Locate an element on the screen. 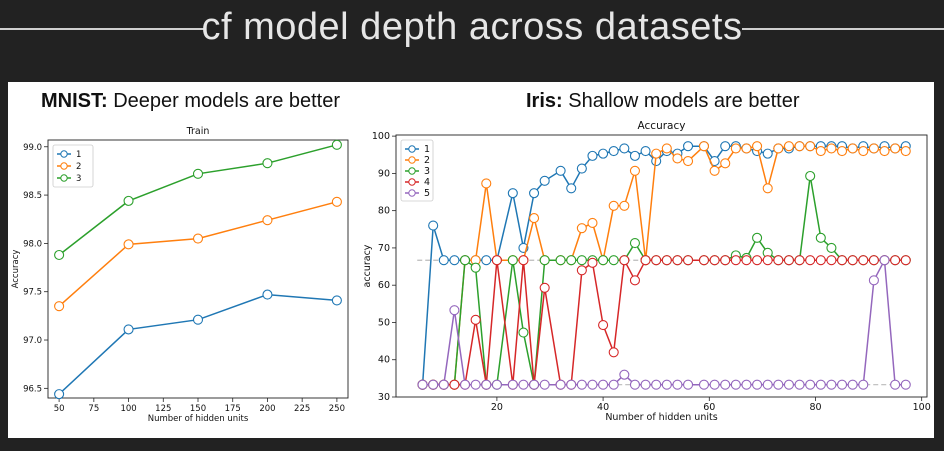 Image resolution: width=944 pixels, height=451 pixels. accuracy-legend-label-2: 2 is located at coordinates (427, 160).